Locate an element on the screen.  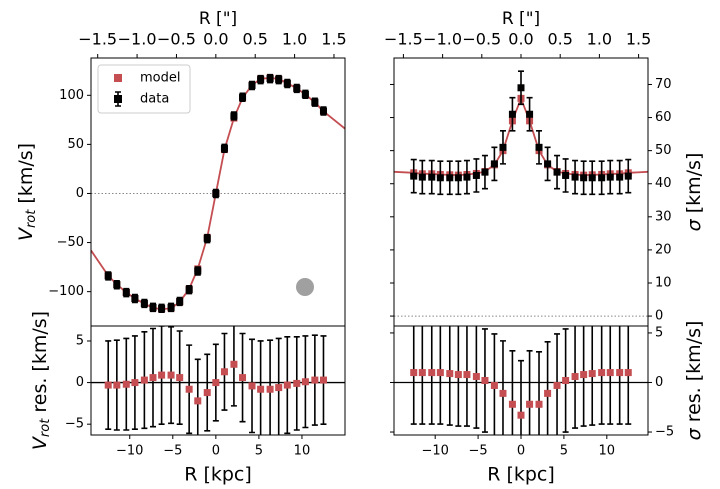
legend-label: model is located at coordinates (160, 78).